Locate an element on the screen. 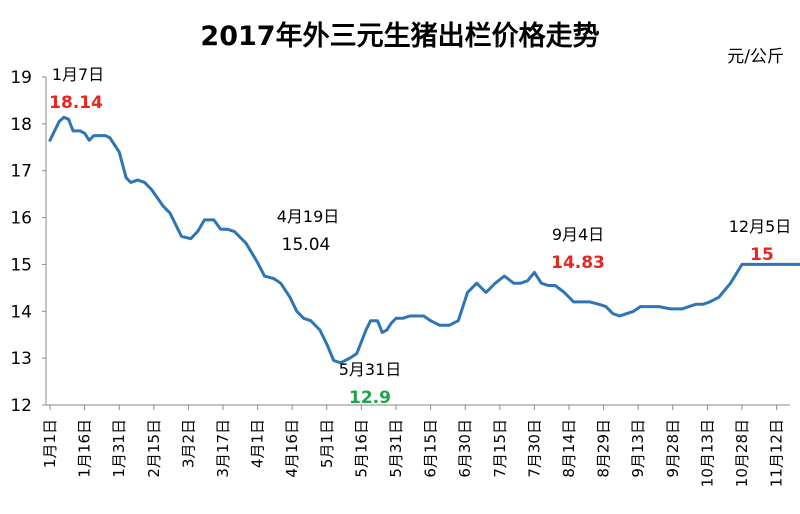 This screenshot has width=800, height=514. x-tick-label: 7月30日 is located at coordinates (534, 448).